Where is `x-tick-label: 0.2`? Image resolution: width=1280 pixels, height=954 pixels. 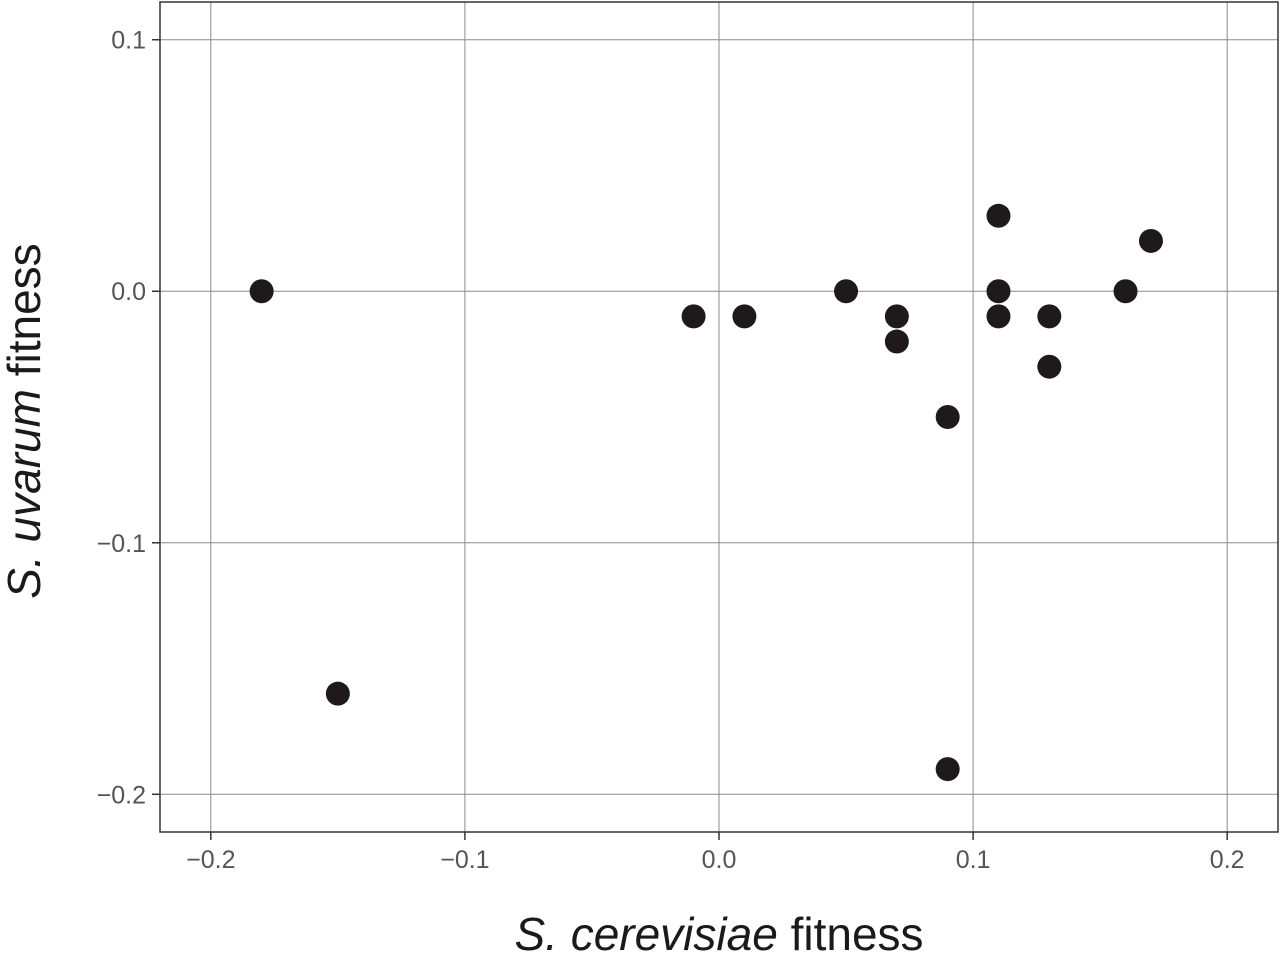
x-tick-label: 0.2 is located at coordinates (1227, 860).